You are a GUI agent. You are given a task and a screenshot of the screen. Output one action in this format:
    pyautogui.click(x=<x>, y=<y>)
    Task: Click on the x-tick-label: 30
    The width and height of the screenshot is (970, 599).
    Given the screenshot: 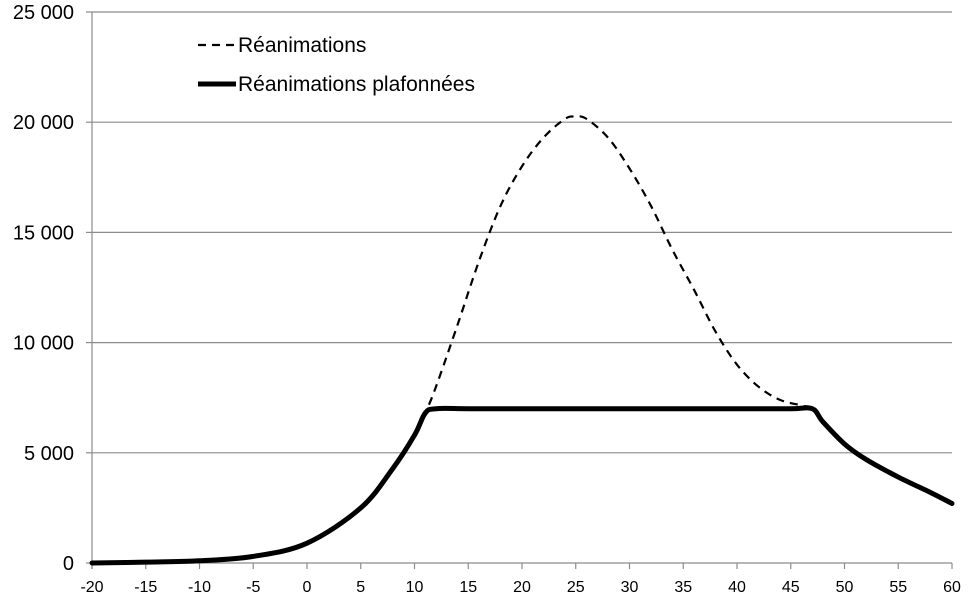 What is the action you would take?
    pyautogui.click(x=630, y=587)
    